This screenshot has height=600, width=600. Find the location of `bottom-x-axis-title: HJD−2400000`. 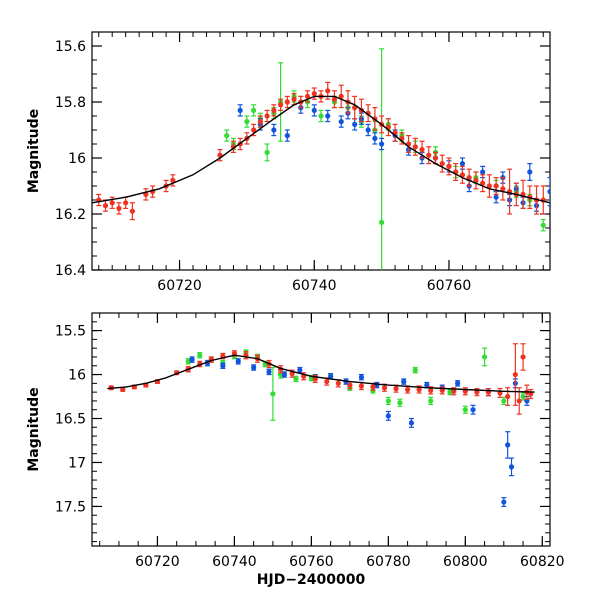

bottom-x-axis-title: HJD−2400000 is located at coordinates (311, 580).